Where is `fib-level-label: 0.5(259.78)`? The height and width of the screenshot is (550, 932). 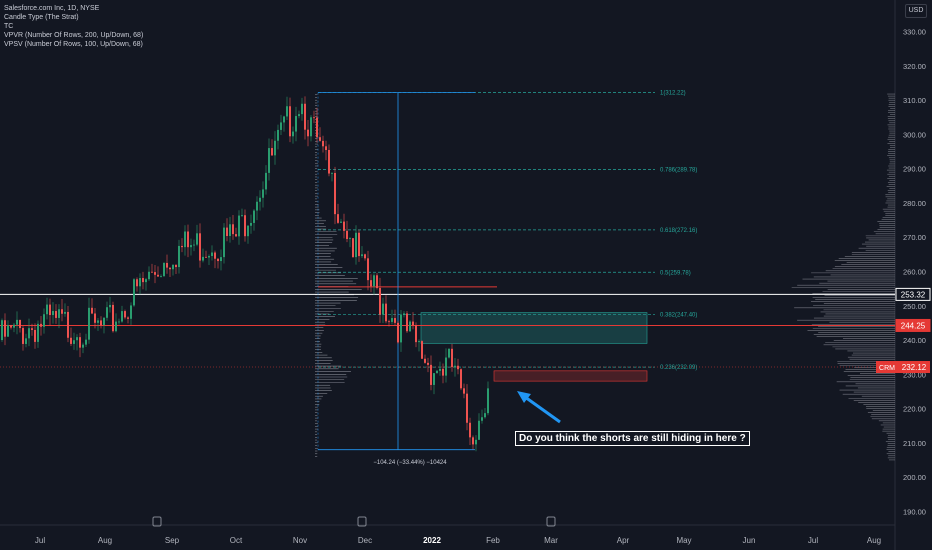 fib-level-label: 0.5(259.78) is located at coordinates (675, 273).